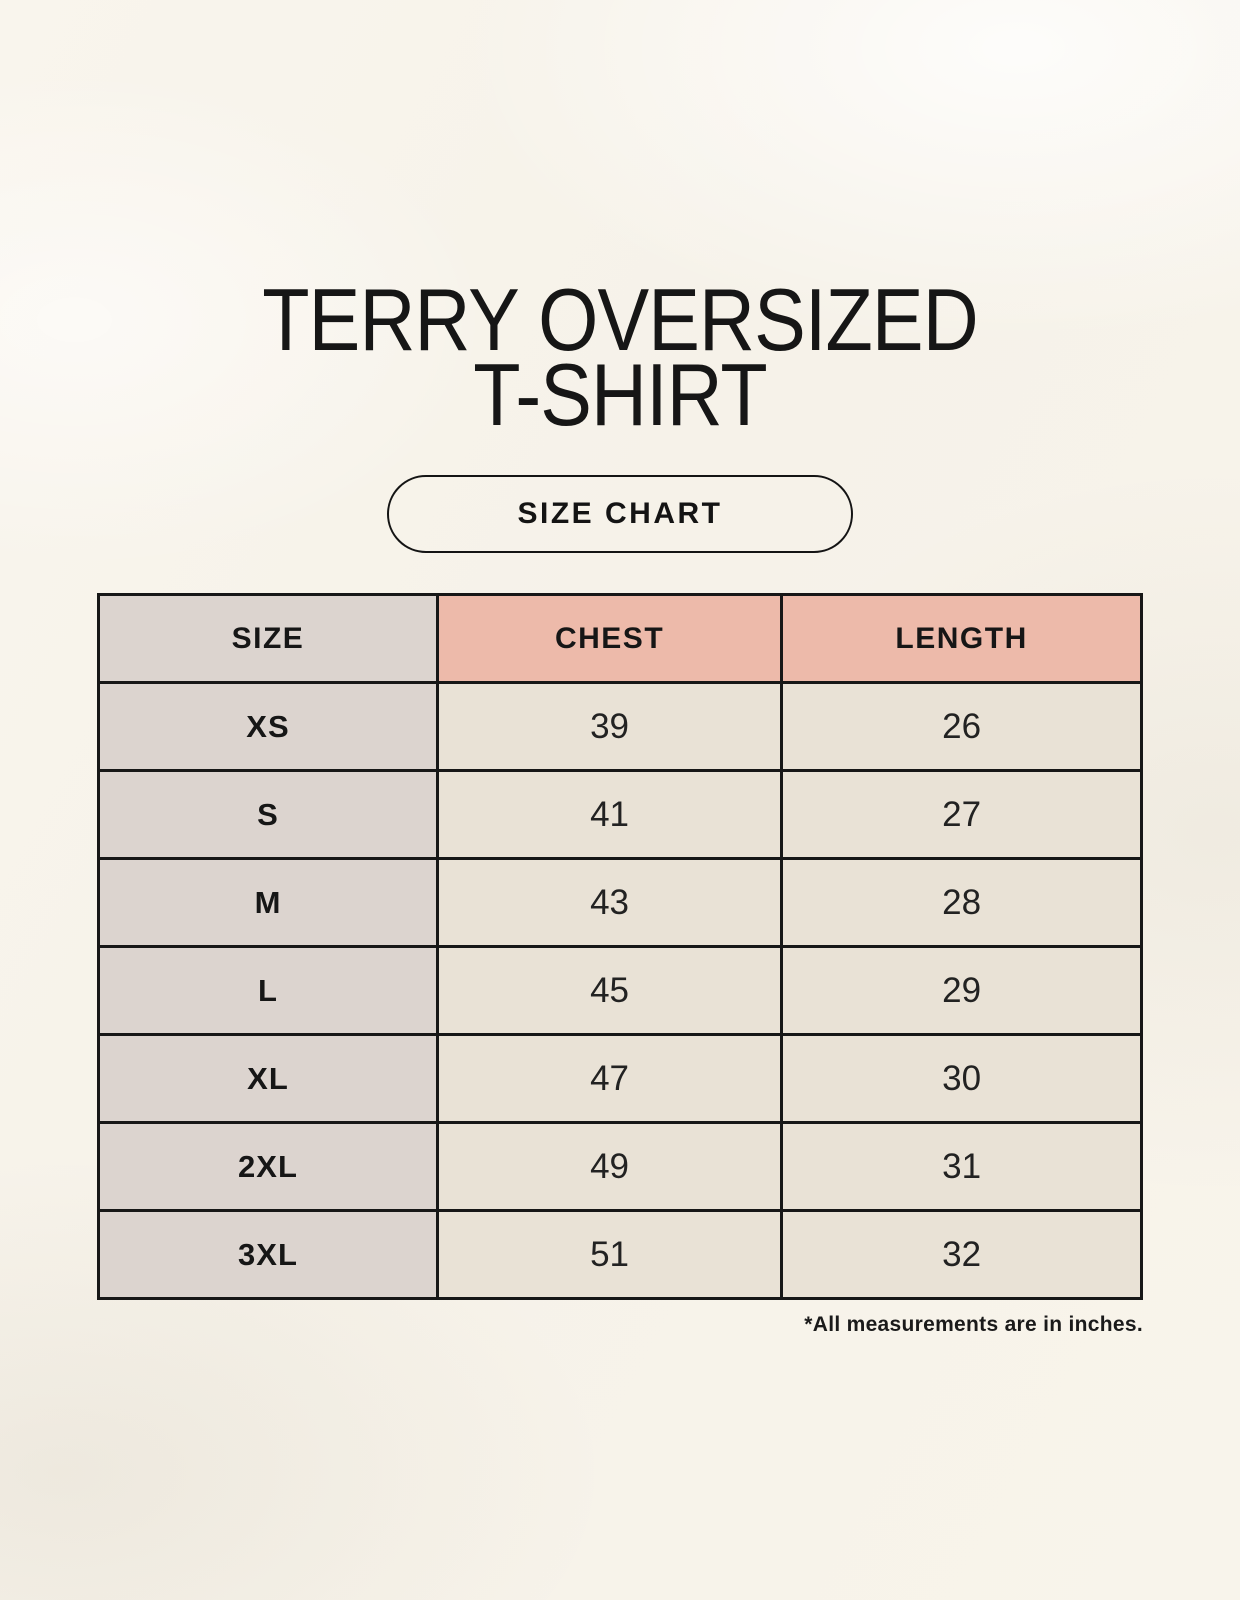  I want to click on table-row: XL 47 30, so click(620, 1078).